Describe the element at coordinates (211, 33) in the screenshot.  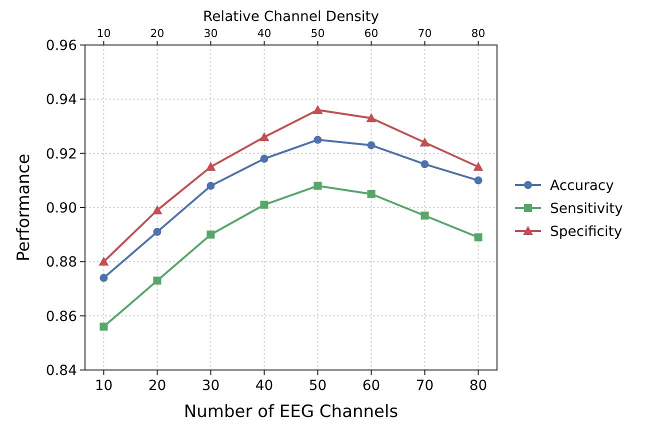
I see `x-tick-label: 30` at that location.